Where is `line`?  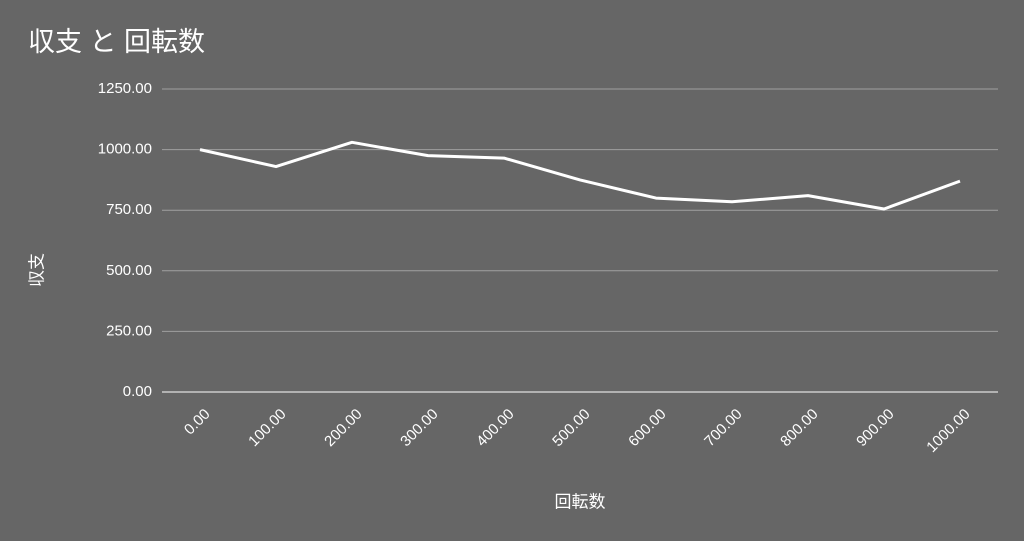
line is located at coordinates (580, 175).